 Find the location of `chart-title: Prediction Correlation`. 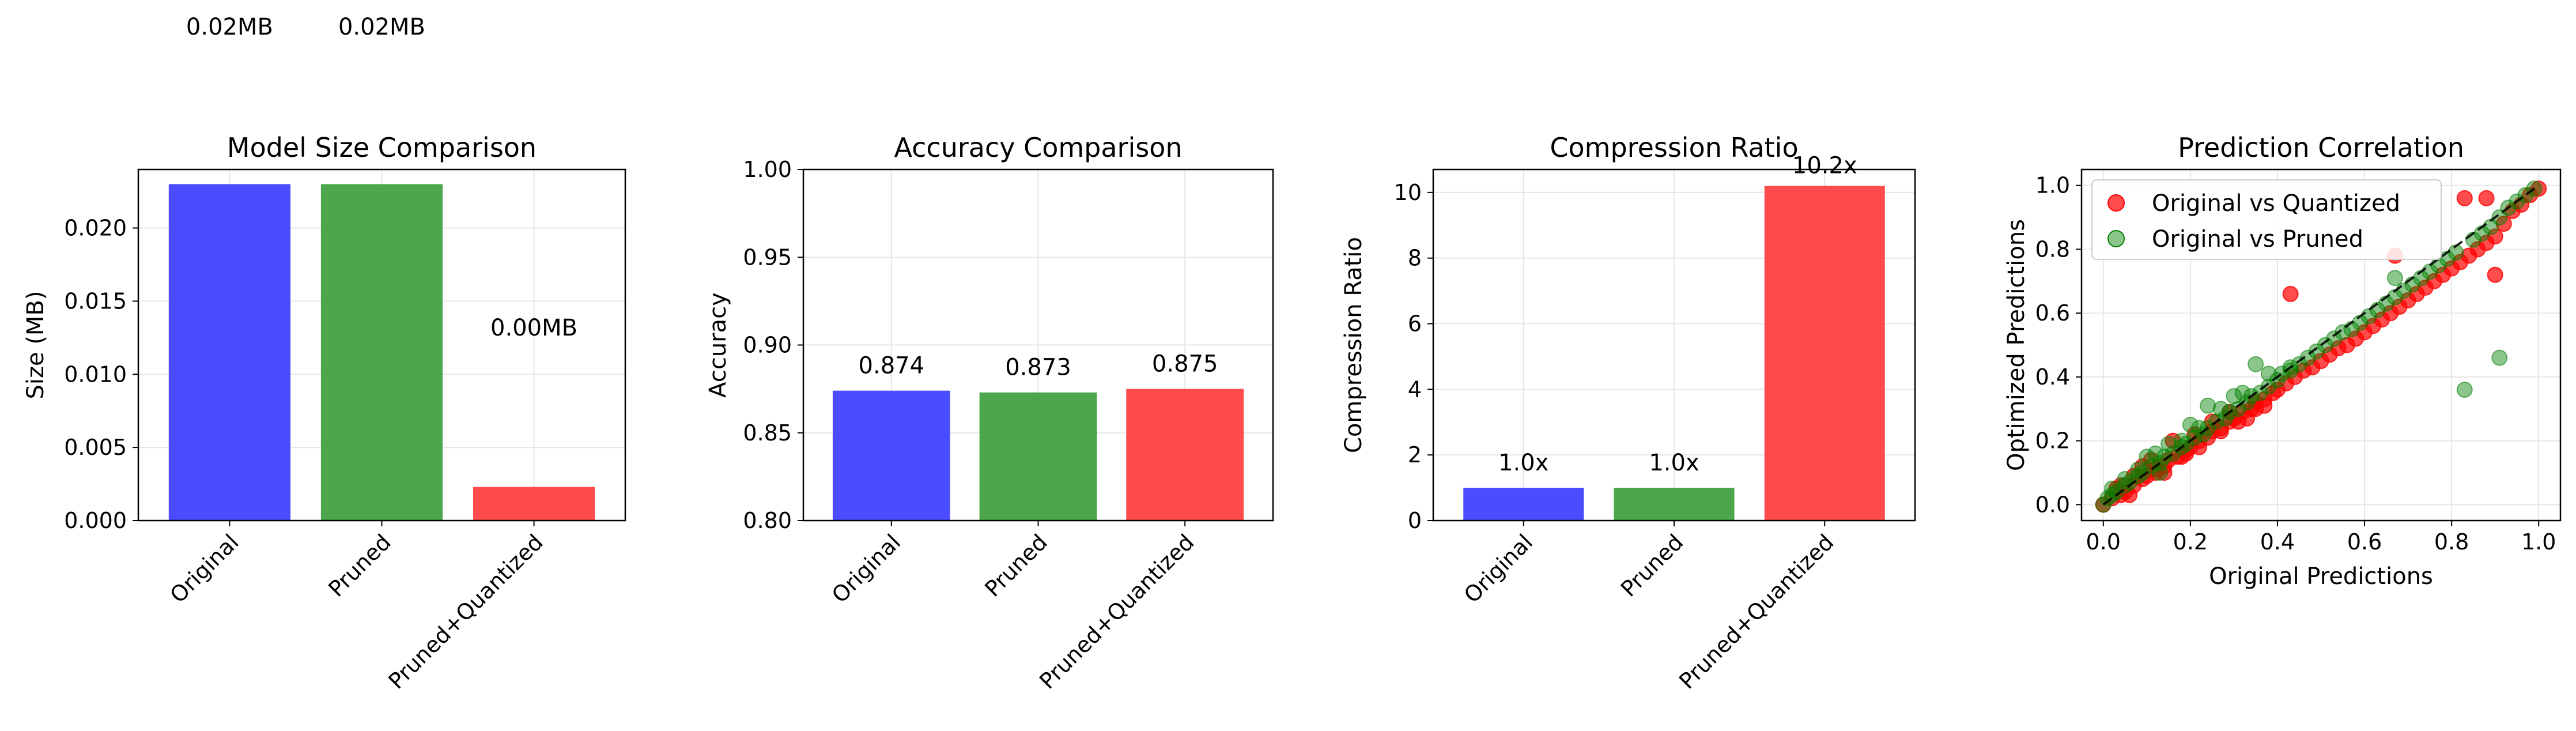

chart-title: Prediction Correlation is located at coordinates (2321, 147).